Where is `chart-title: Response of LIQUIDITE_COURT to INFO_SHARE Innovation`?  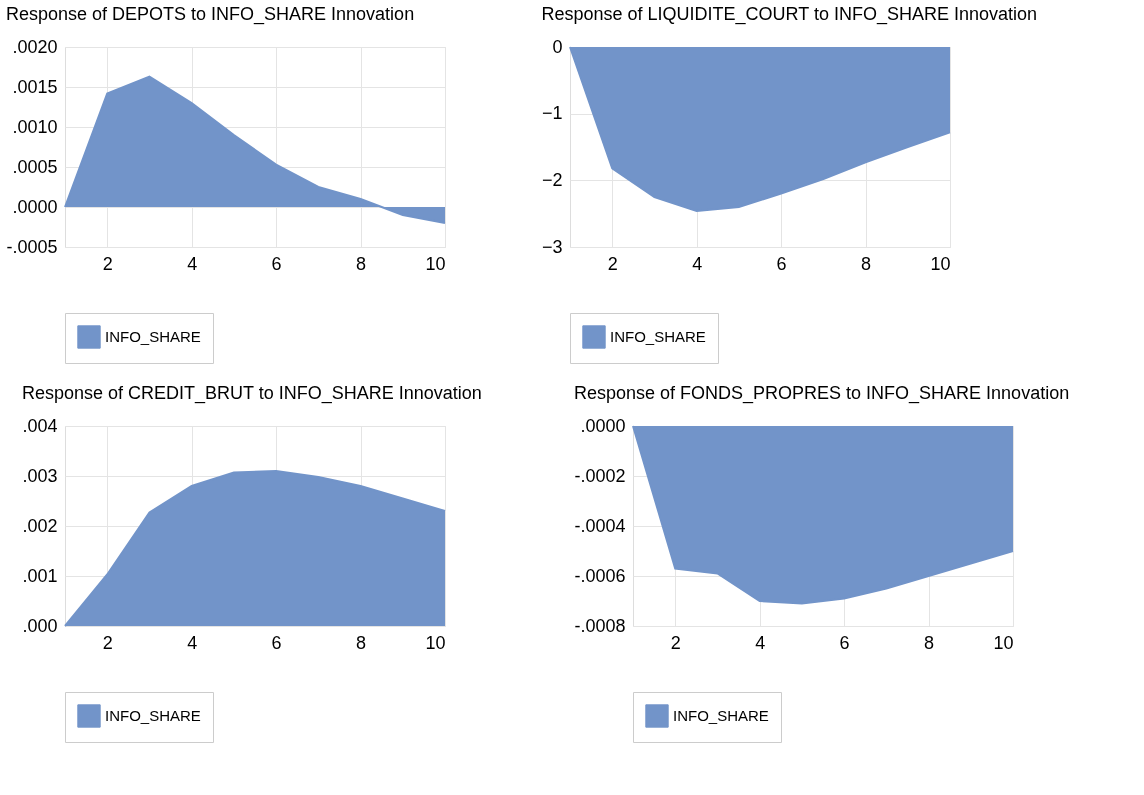 chart-title: Response of LIQUIDITE_COURT to INFO_SHARE Innovation is located at coordinates (789, 14).